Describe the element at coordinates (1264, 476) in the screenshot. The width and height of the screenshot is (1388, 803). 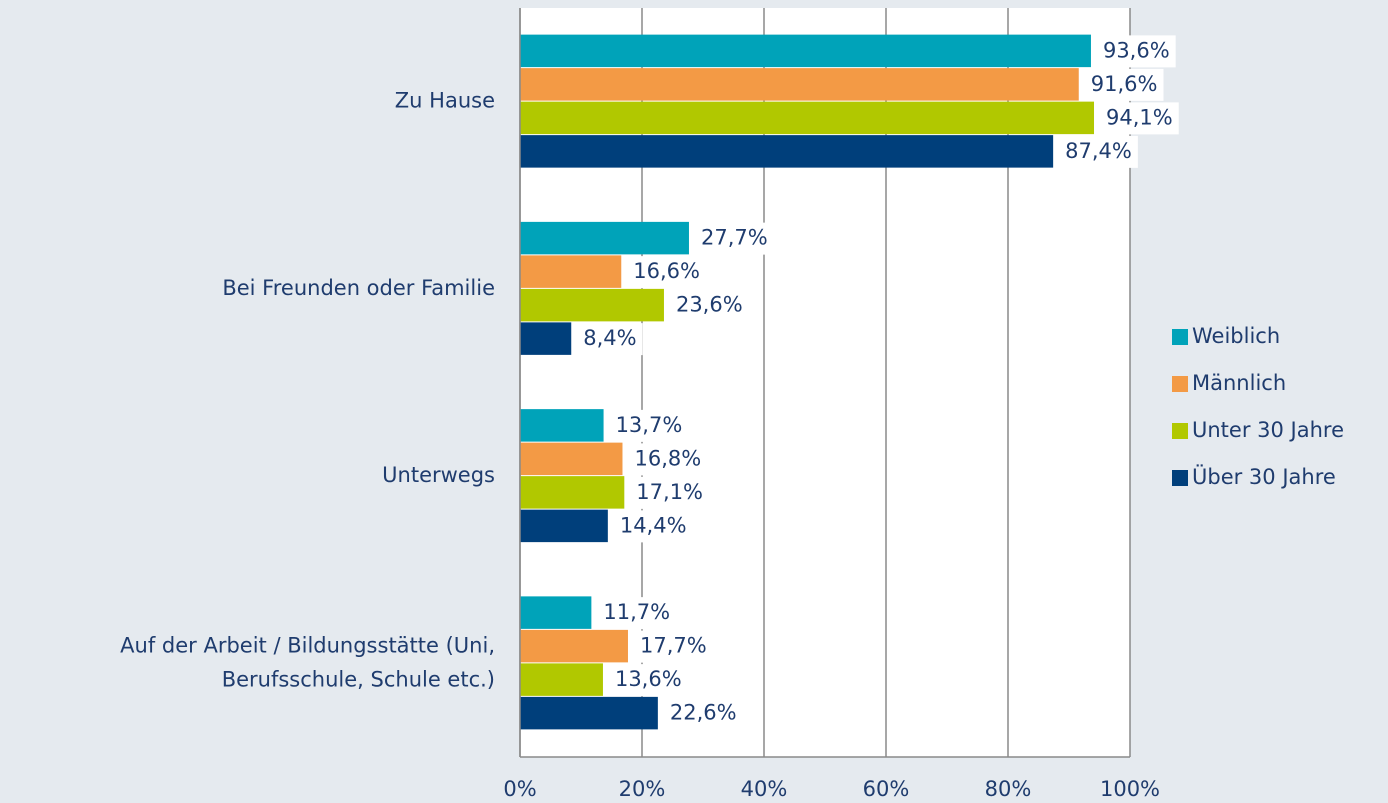
I see `legend-label: Über 30 Jahre` at that location.